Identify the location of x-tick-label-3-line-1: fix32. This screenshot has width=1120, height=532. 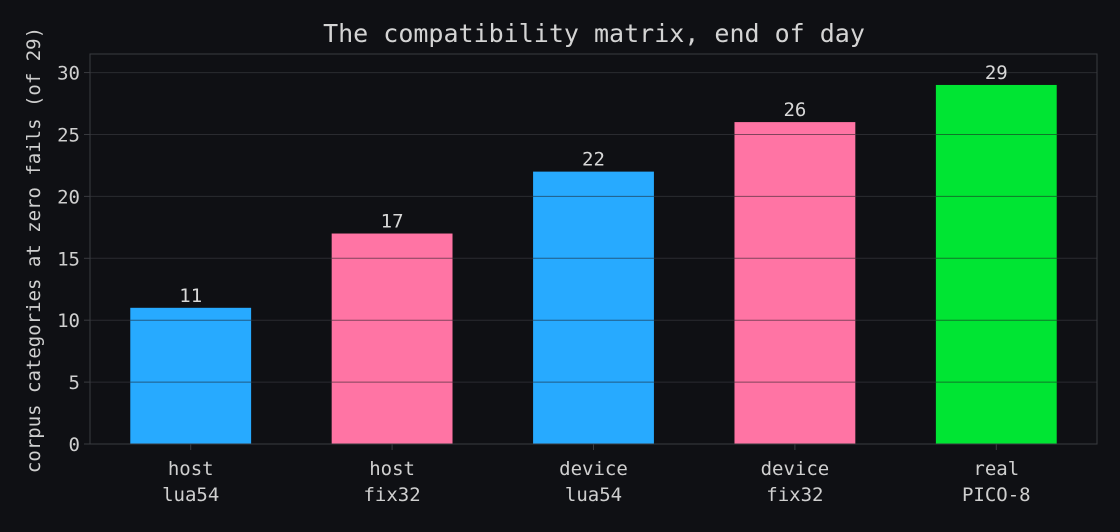
(794, 495).